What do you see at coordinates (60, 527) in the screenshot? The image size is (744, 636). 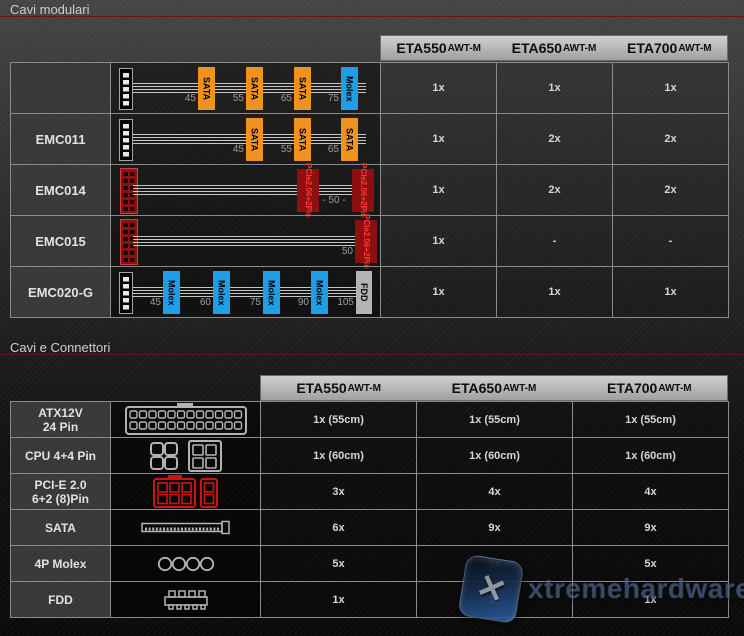 I see `row-label-line1: SATA` at bounding box center [60, 527].